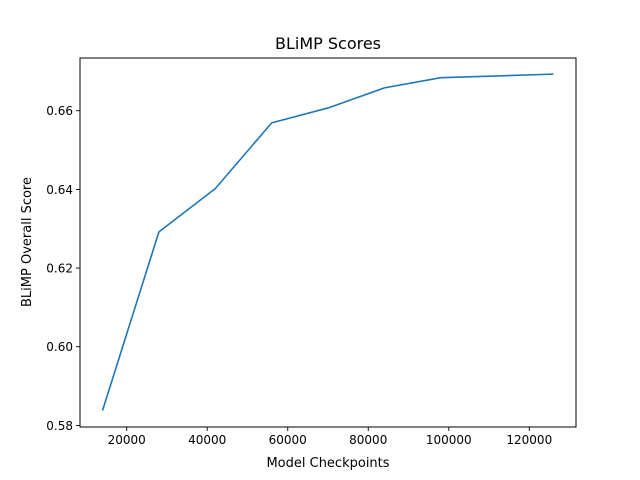 Image resolution: width=640 pixels, height=480 pixels. What do you see at coordinates (59, 347) in the screenshot?
I see `y-tick-label: 0.60` at bounding box center [59, 347].